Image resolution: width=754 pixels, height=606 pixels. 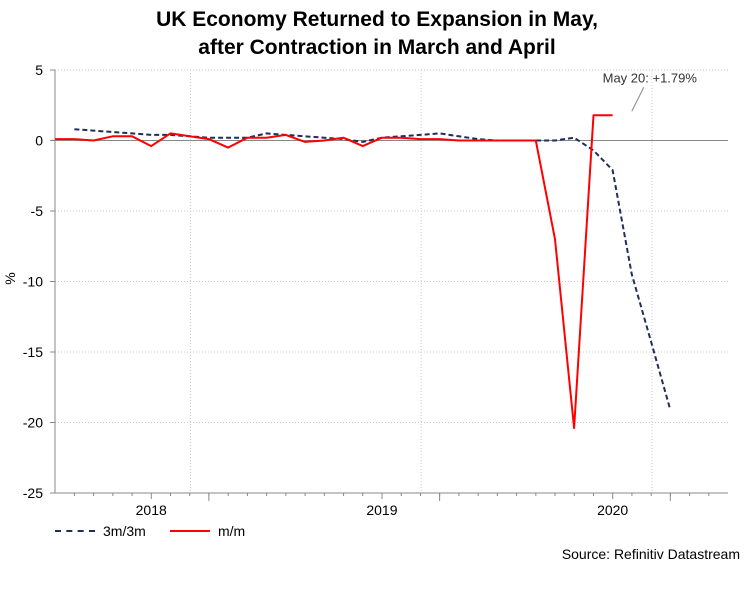 What do you see at coordinates (377, 47) in the screenshot?
I see `chart-title-line-2: after Contraction in March and April` at bounding box center [377, 47].